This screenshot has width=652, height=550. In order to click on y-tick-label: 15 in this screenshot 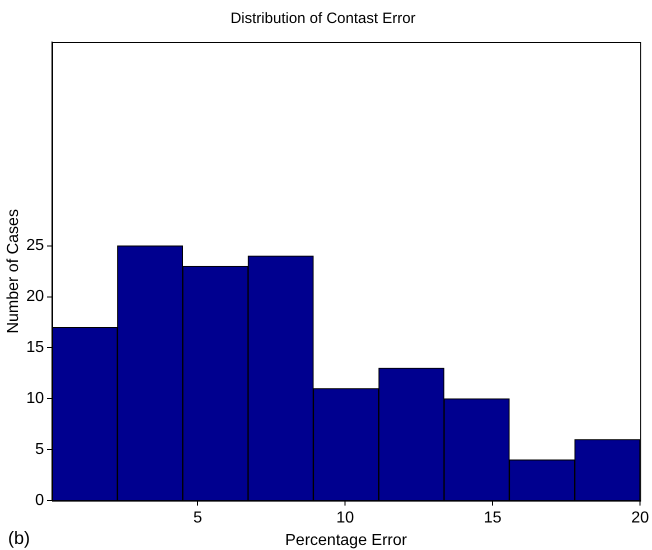, I will do `click(35, 347)`.